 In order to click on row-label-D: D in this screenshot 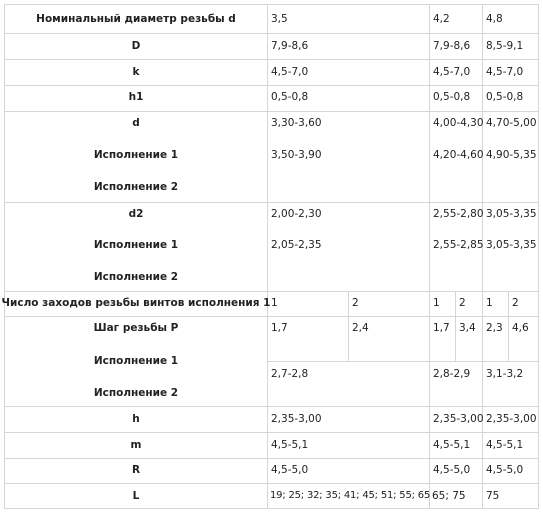, I will do `click(136, 46)`.